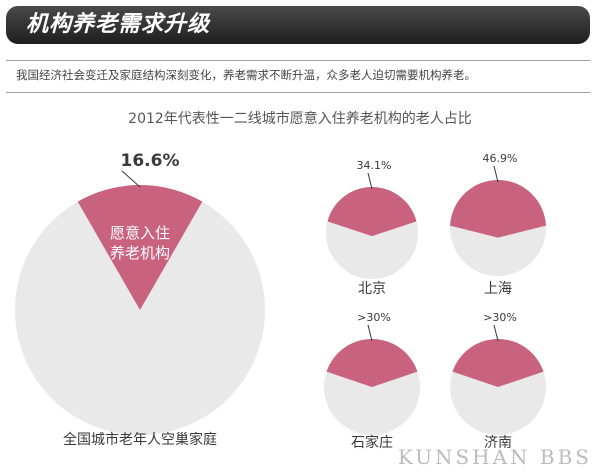 Image resolution: width=600 pixels, height=475 pixels. Describe the element at coordinates (374, 317) in the screenshot. I see `pie-shijiazhuang-value: >30%` at that location.